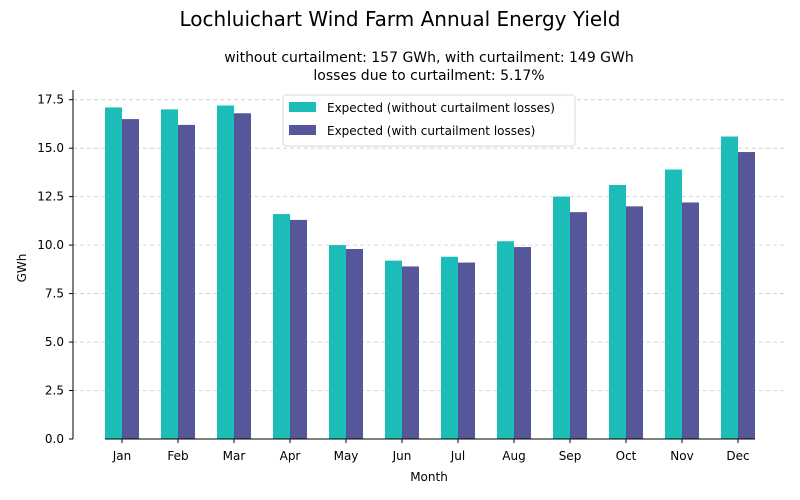 The image size is (800, 500). I want to click on bar-aug-without-curtailment, so click(505, 340).